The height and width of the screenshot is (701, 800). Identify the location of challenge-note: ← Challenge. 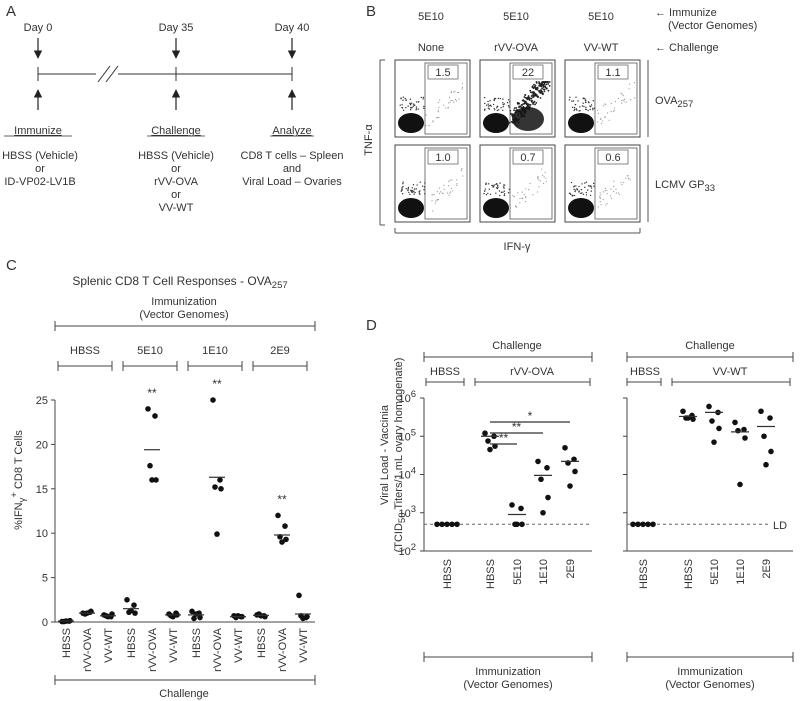
(687, 48).